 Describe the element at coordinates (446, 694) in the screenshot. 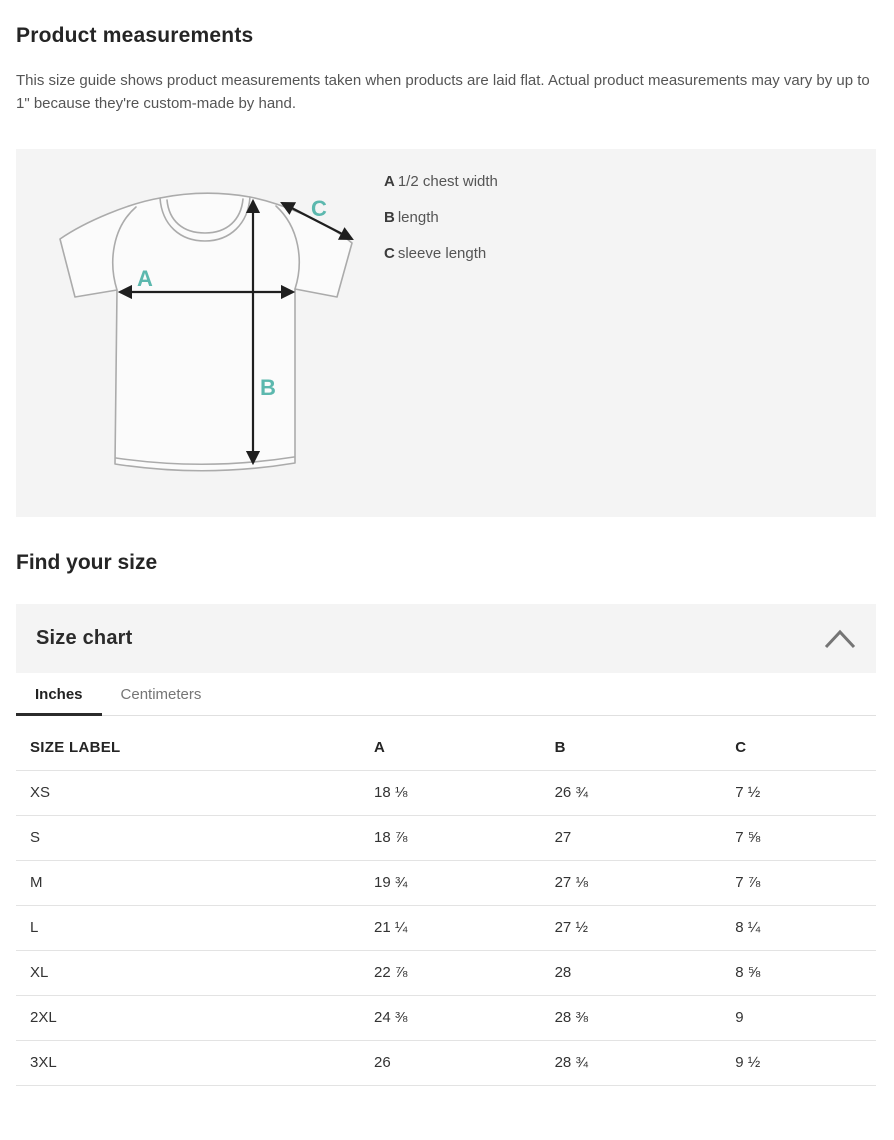

I see `unit-tabs: Inches Centimeters` at that location.